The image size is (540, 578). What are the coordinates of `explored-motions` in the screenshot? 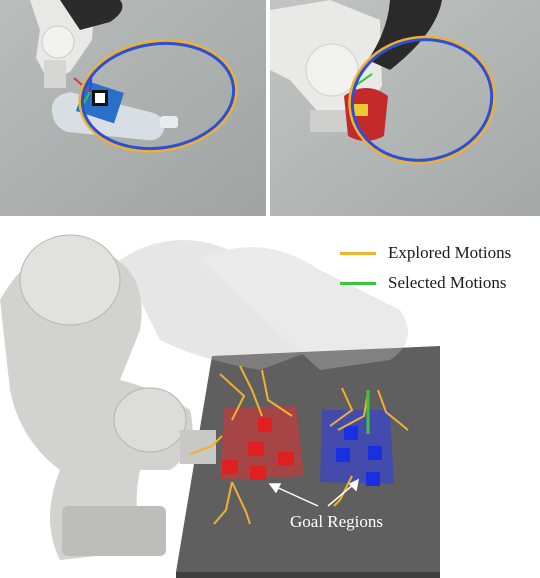 It's located at (299, 445).